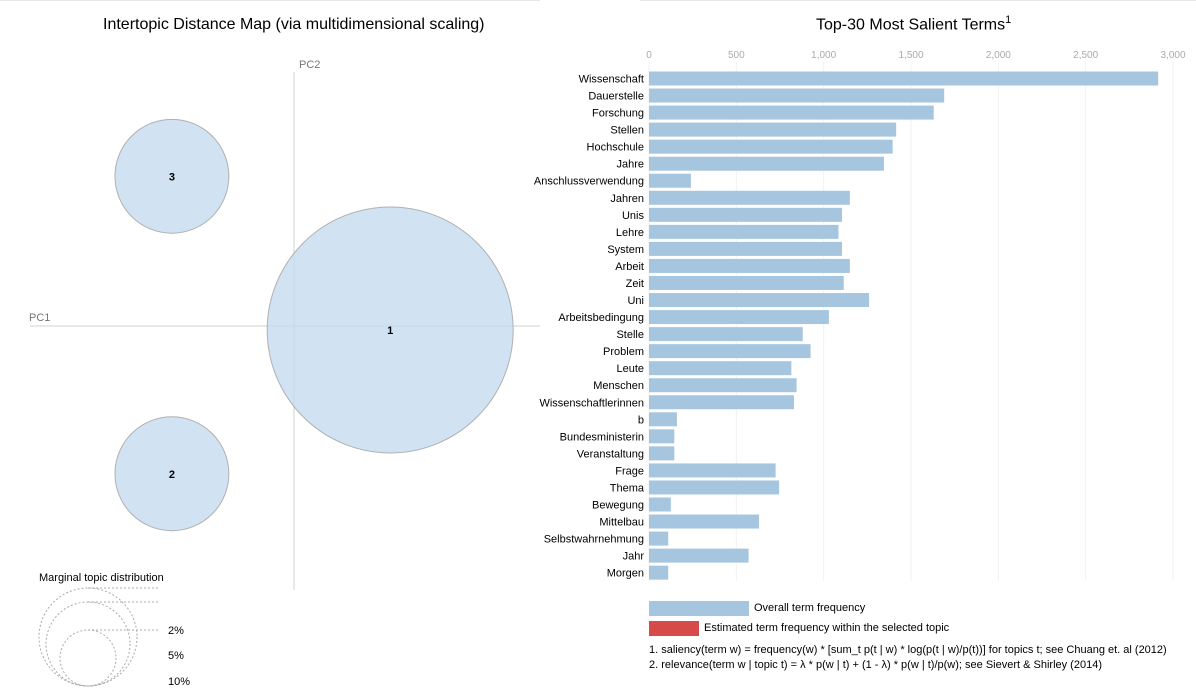 Image resolution: width=1196 pixels, height=693 pixels. Describe the element at coordinates (611, 80) in the screenshot. I see `term-label-0: Wissenschaft` at that location.